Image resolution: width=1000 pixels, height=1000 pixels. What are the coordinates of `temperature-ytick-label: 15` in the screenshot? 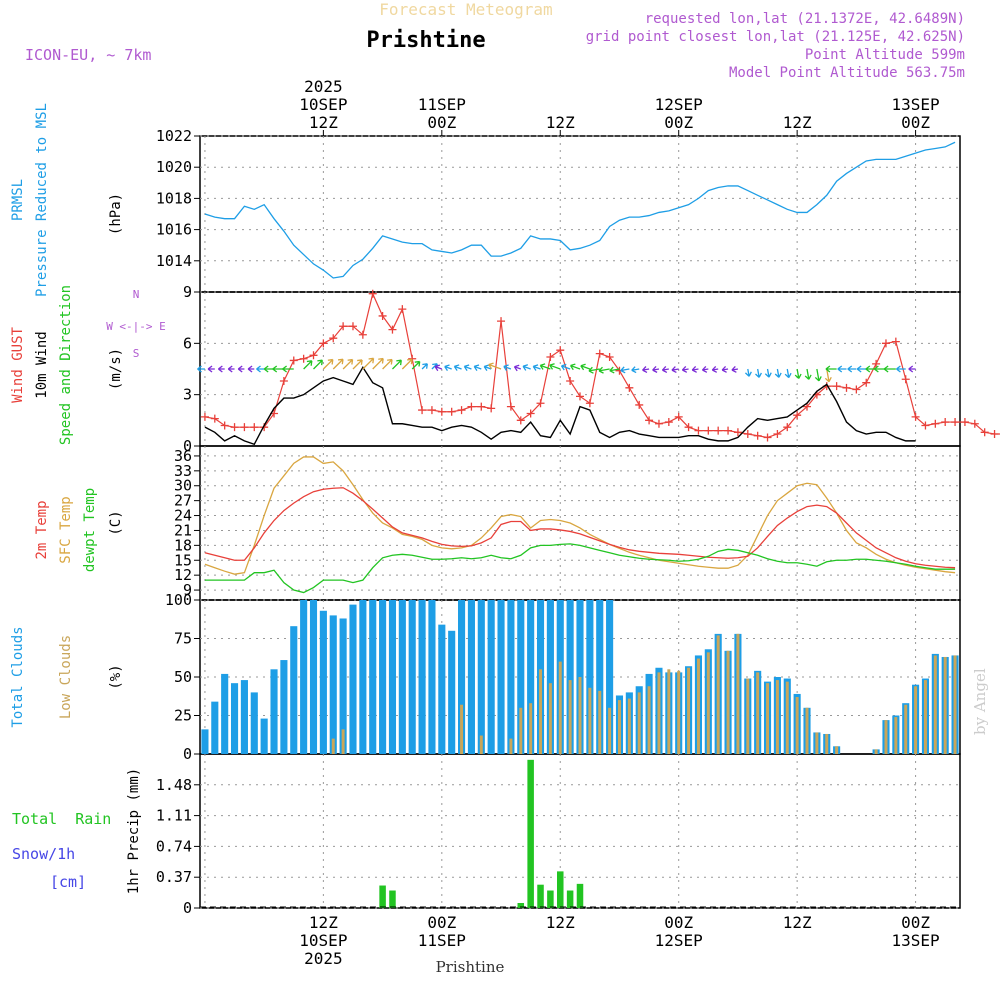 It's located at (183, 560).